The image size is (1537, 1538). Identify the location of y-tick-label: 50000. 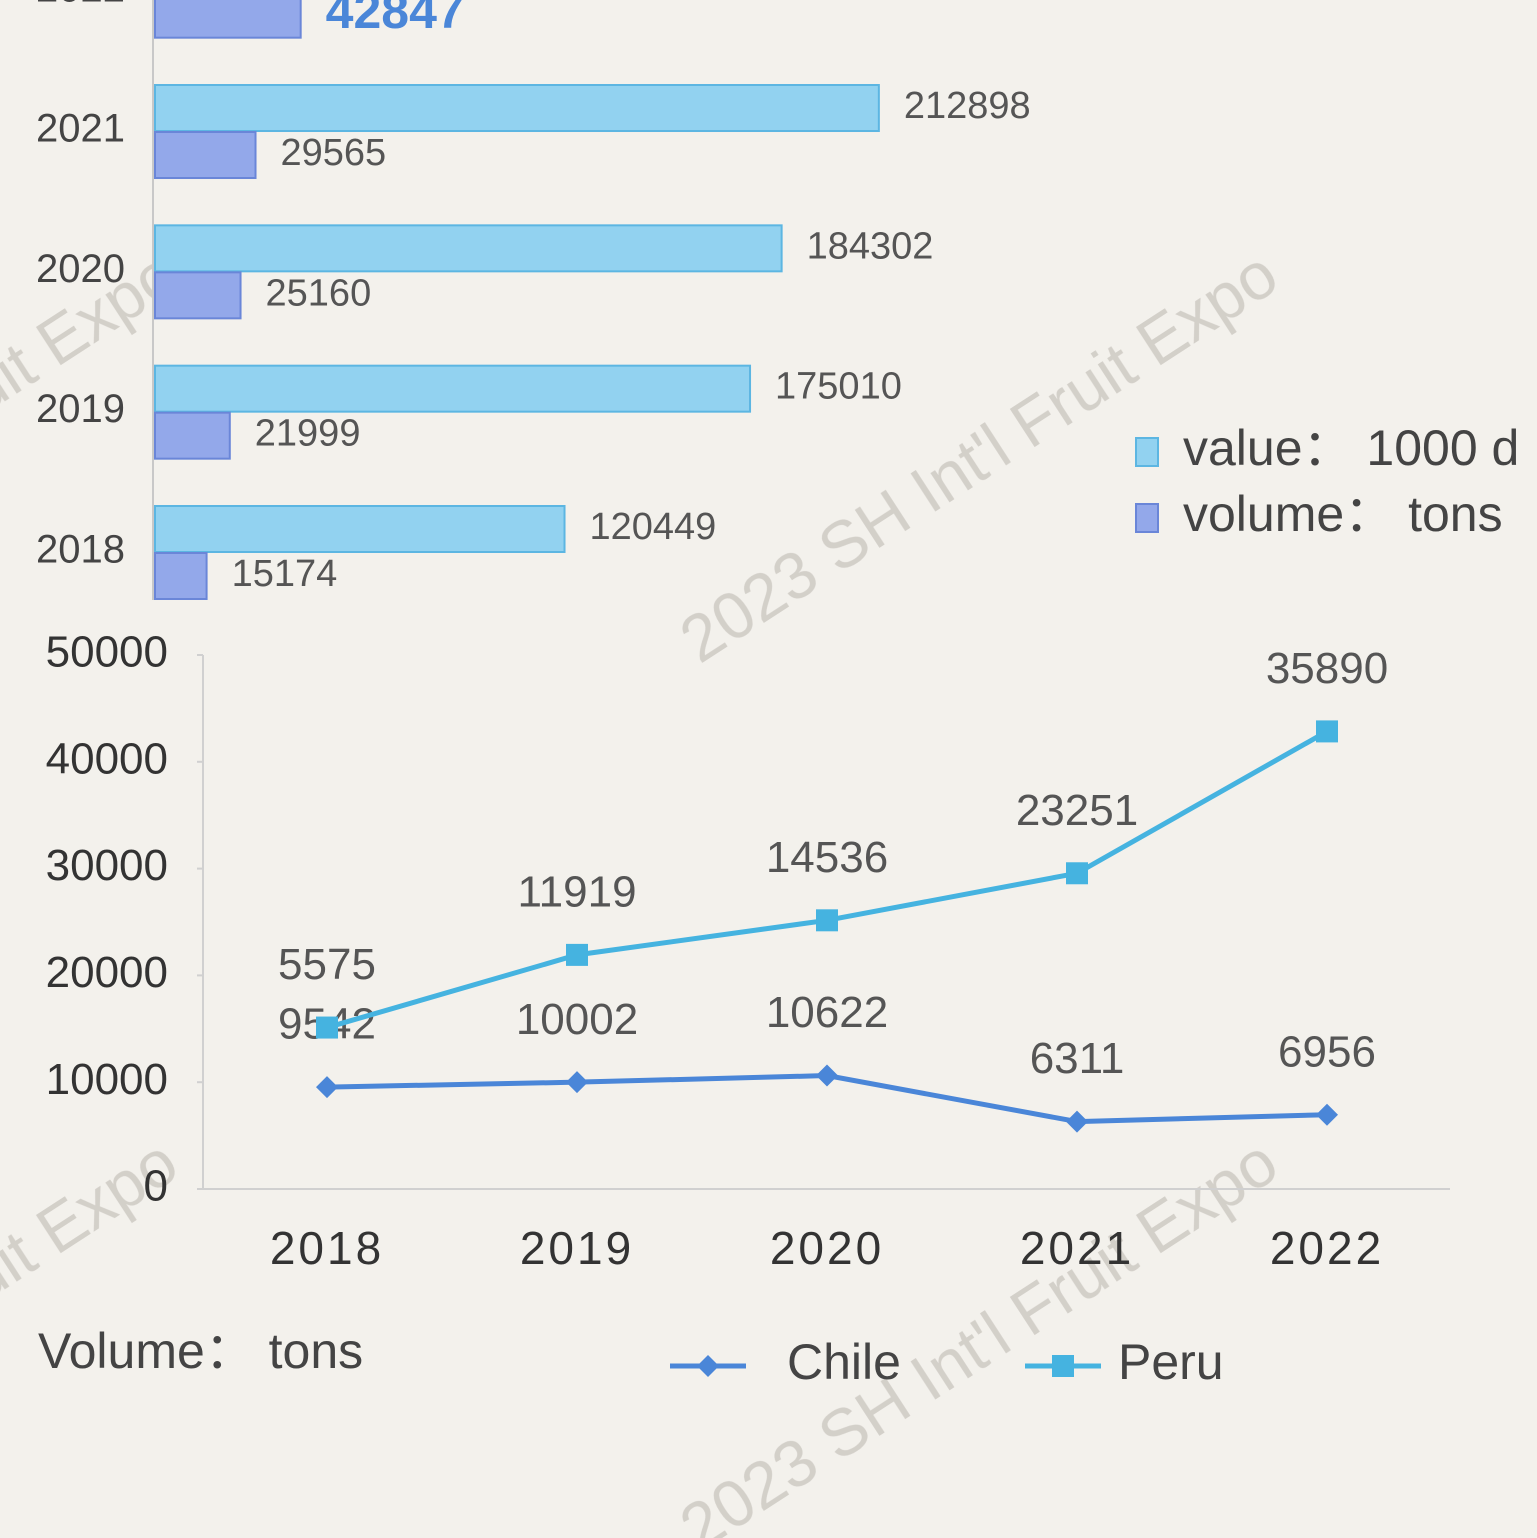
(107, 652).